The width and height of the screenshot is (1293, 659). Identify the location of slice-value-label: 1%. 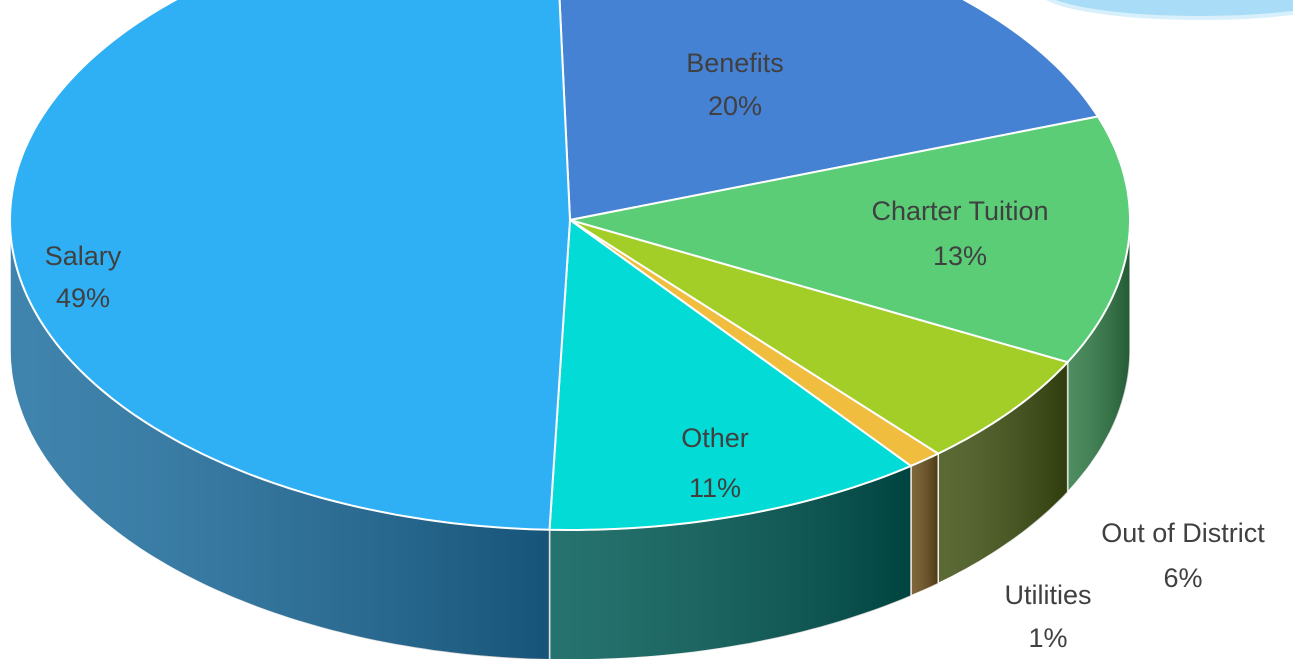
(1047, 638).